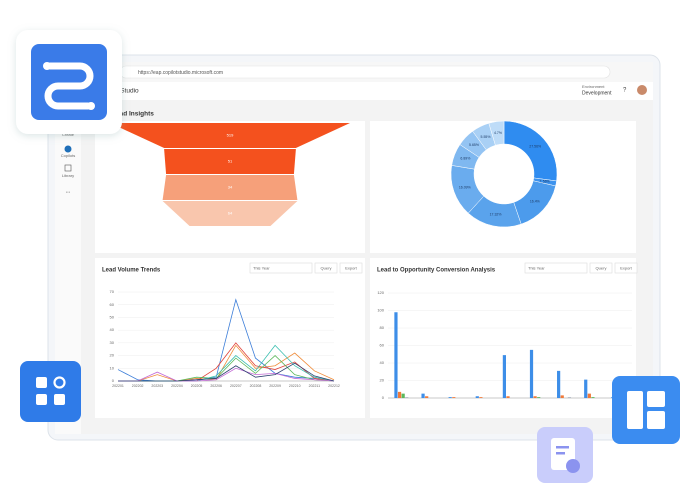  What do you see at coordinates (157, 386) in the screenshot?
I see `x-tick-label: 202203` at bounding box center [157, 386].